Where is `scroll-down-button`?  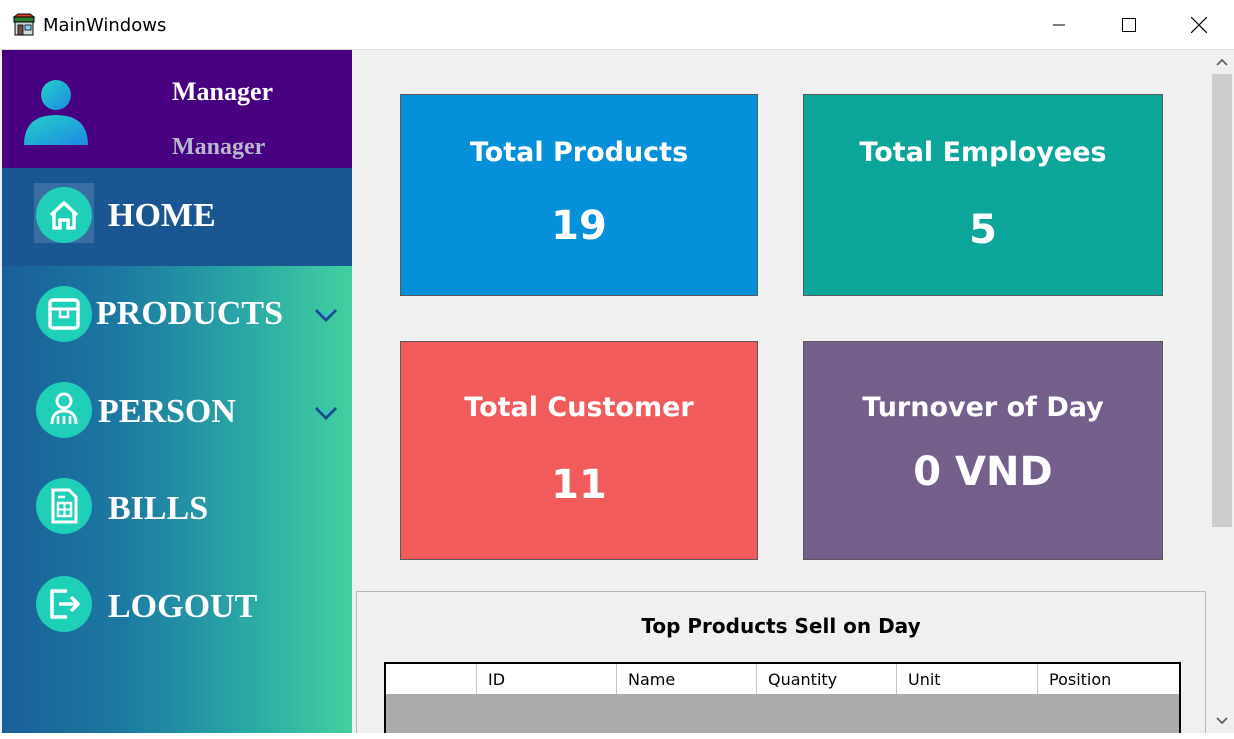 scroll-down-button is located at coordinates (1222, 721).